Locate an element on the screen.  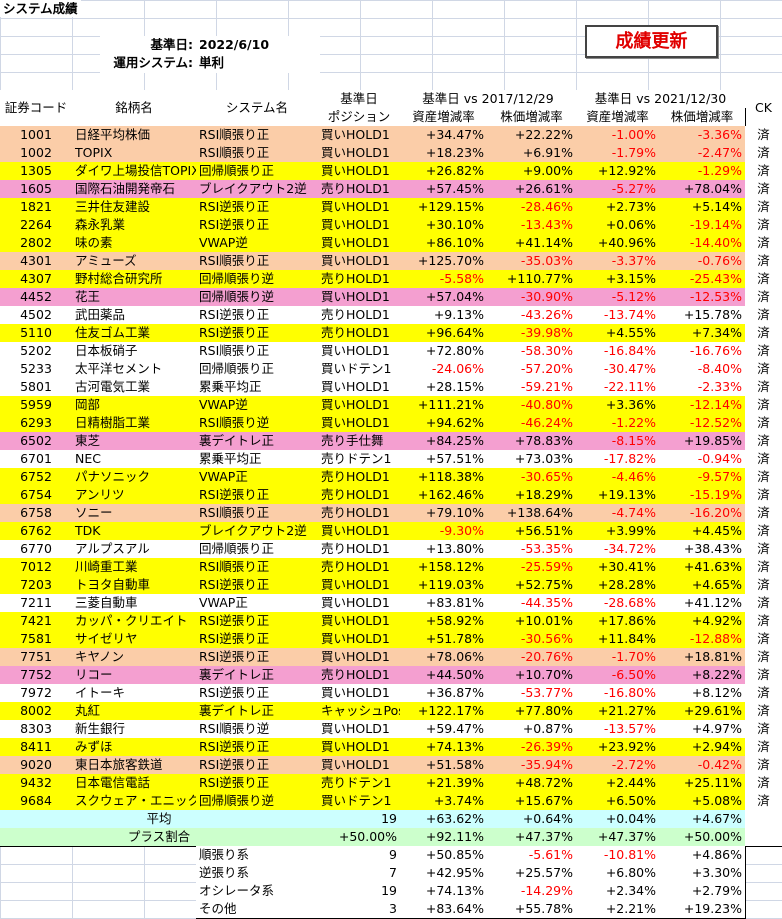
table-cell: -16.84% is located at coordinates (618, 351).